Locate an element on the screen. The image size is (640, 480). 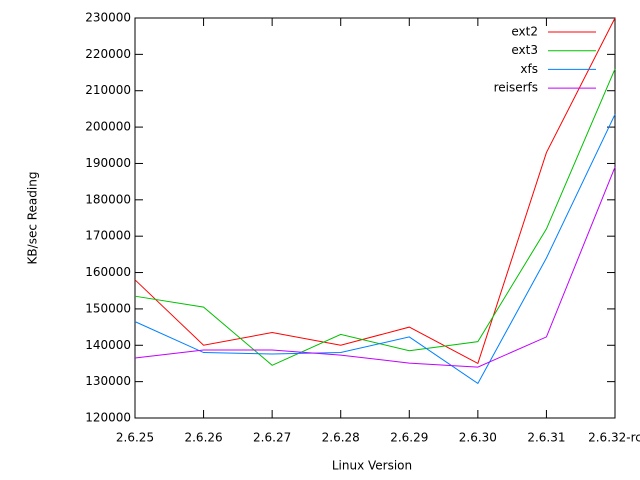
y-tick-label: 190000 is located at coordinates (108, 163).